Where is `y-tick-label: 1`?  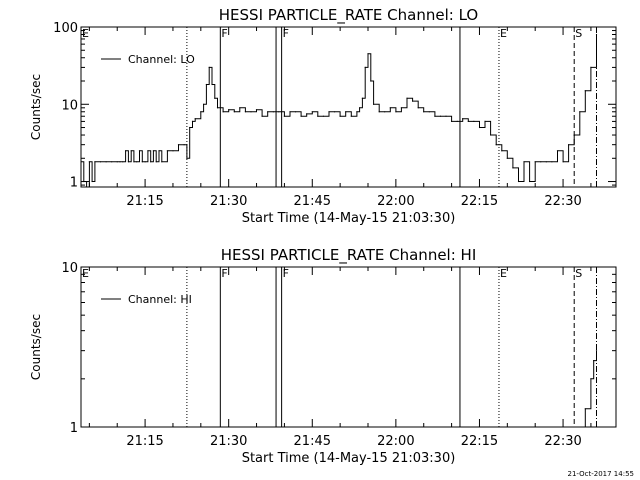 y-tick-label: 1 is located at coordinates (74, 428).